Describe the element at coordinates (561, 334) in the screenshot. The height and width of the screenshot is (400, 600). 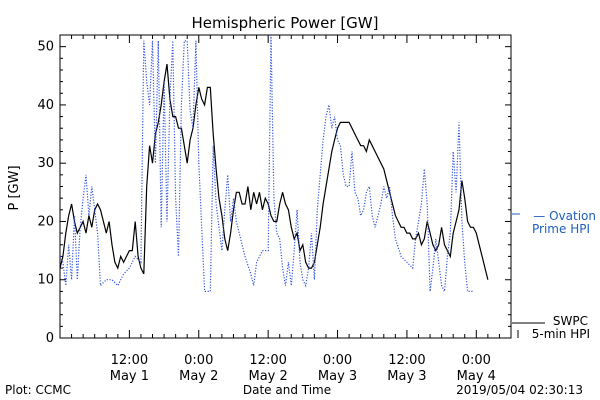
I see `legend-swpc-line2: 5-min HPI` at that location.